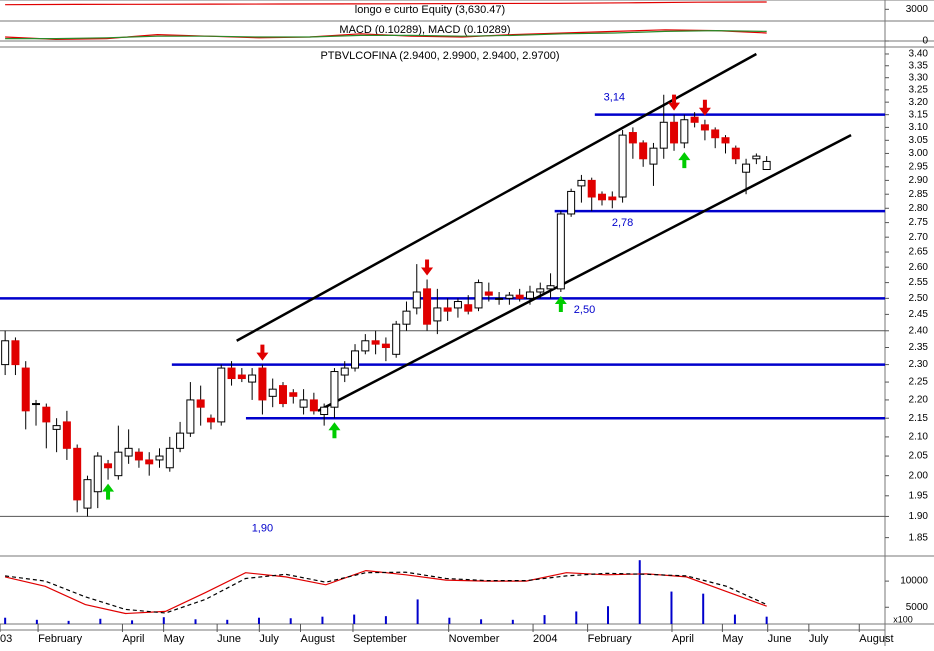 The height and width of the screenshot is (651, 934). What do you see at coordinates (919, 475) in the screenshot?
I see `y-tick-label: 2.00` at bounding box center [919, 475].